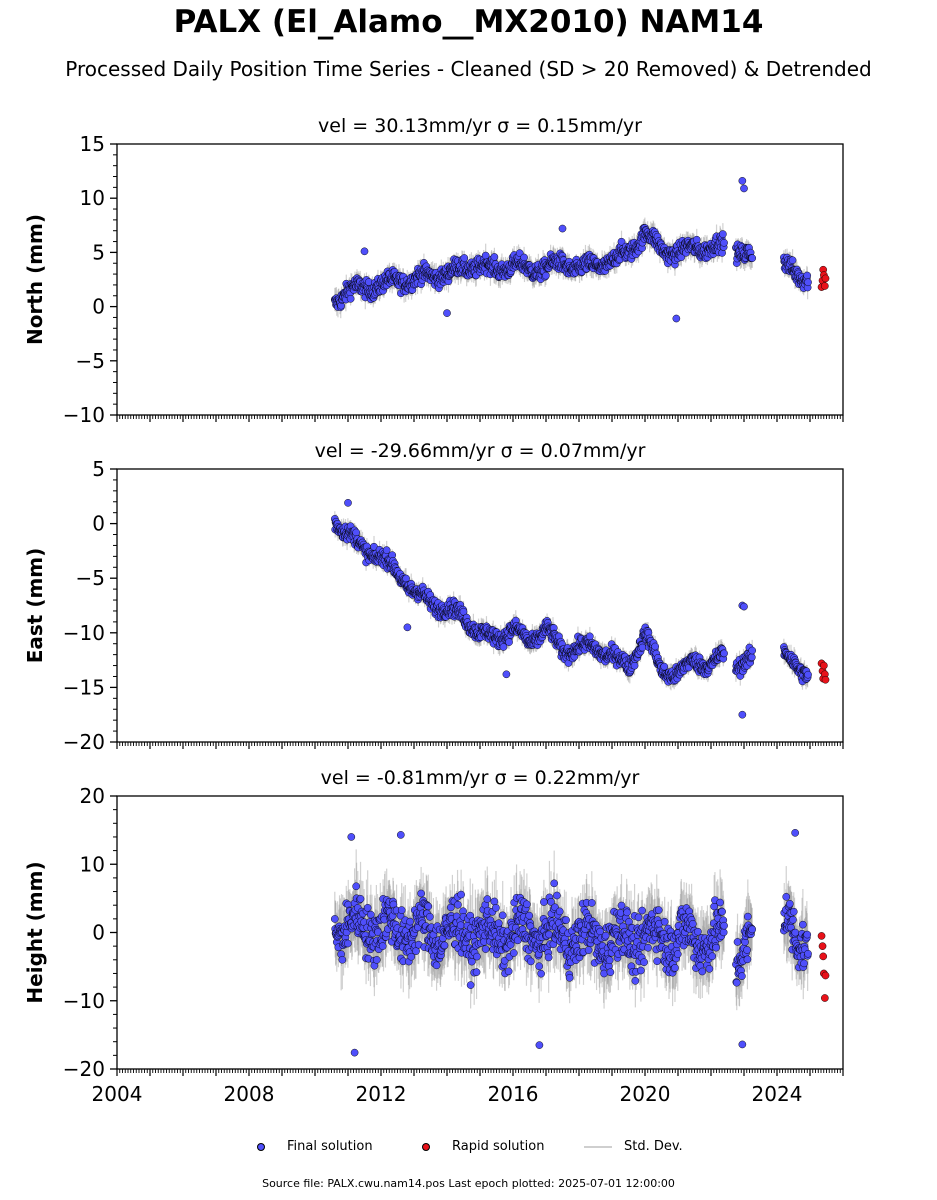 The height and width of the screenshot is (1200, 937). I want to click on y-tick-label: −15, so click(84, 687).